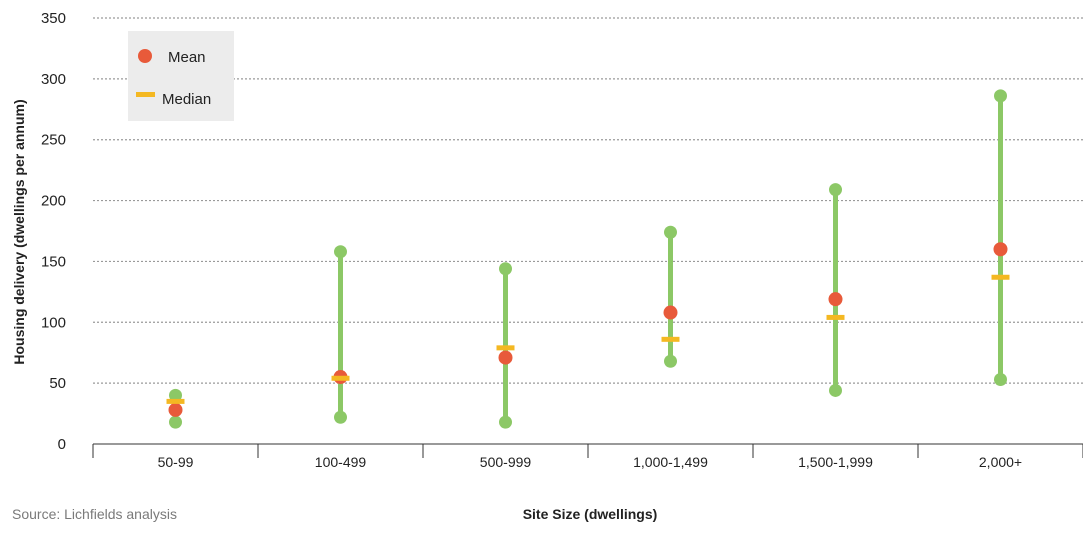 This screenshot has width=1083, height=534. I want to click on legend-median-label: Median, so click(186, 99).